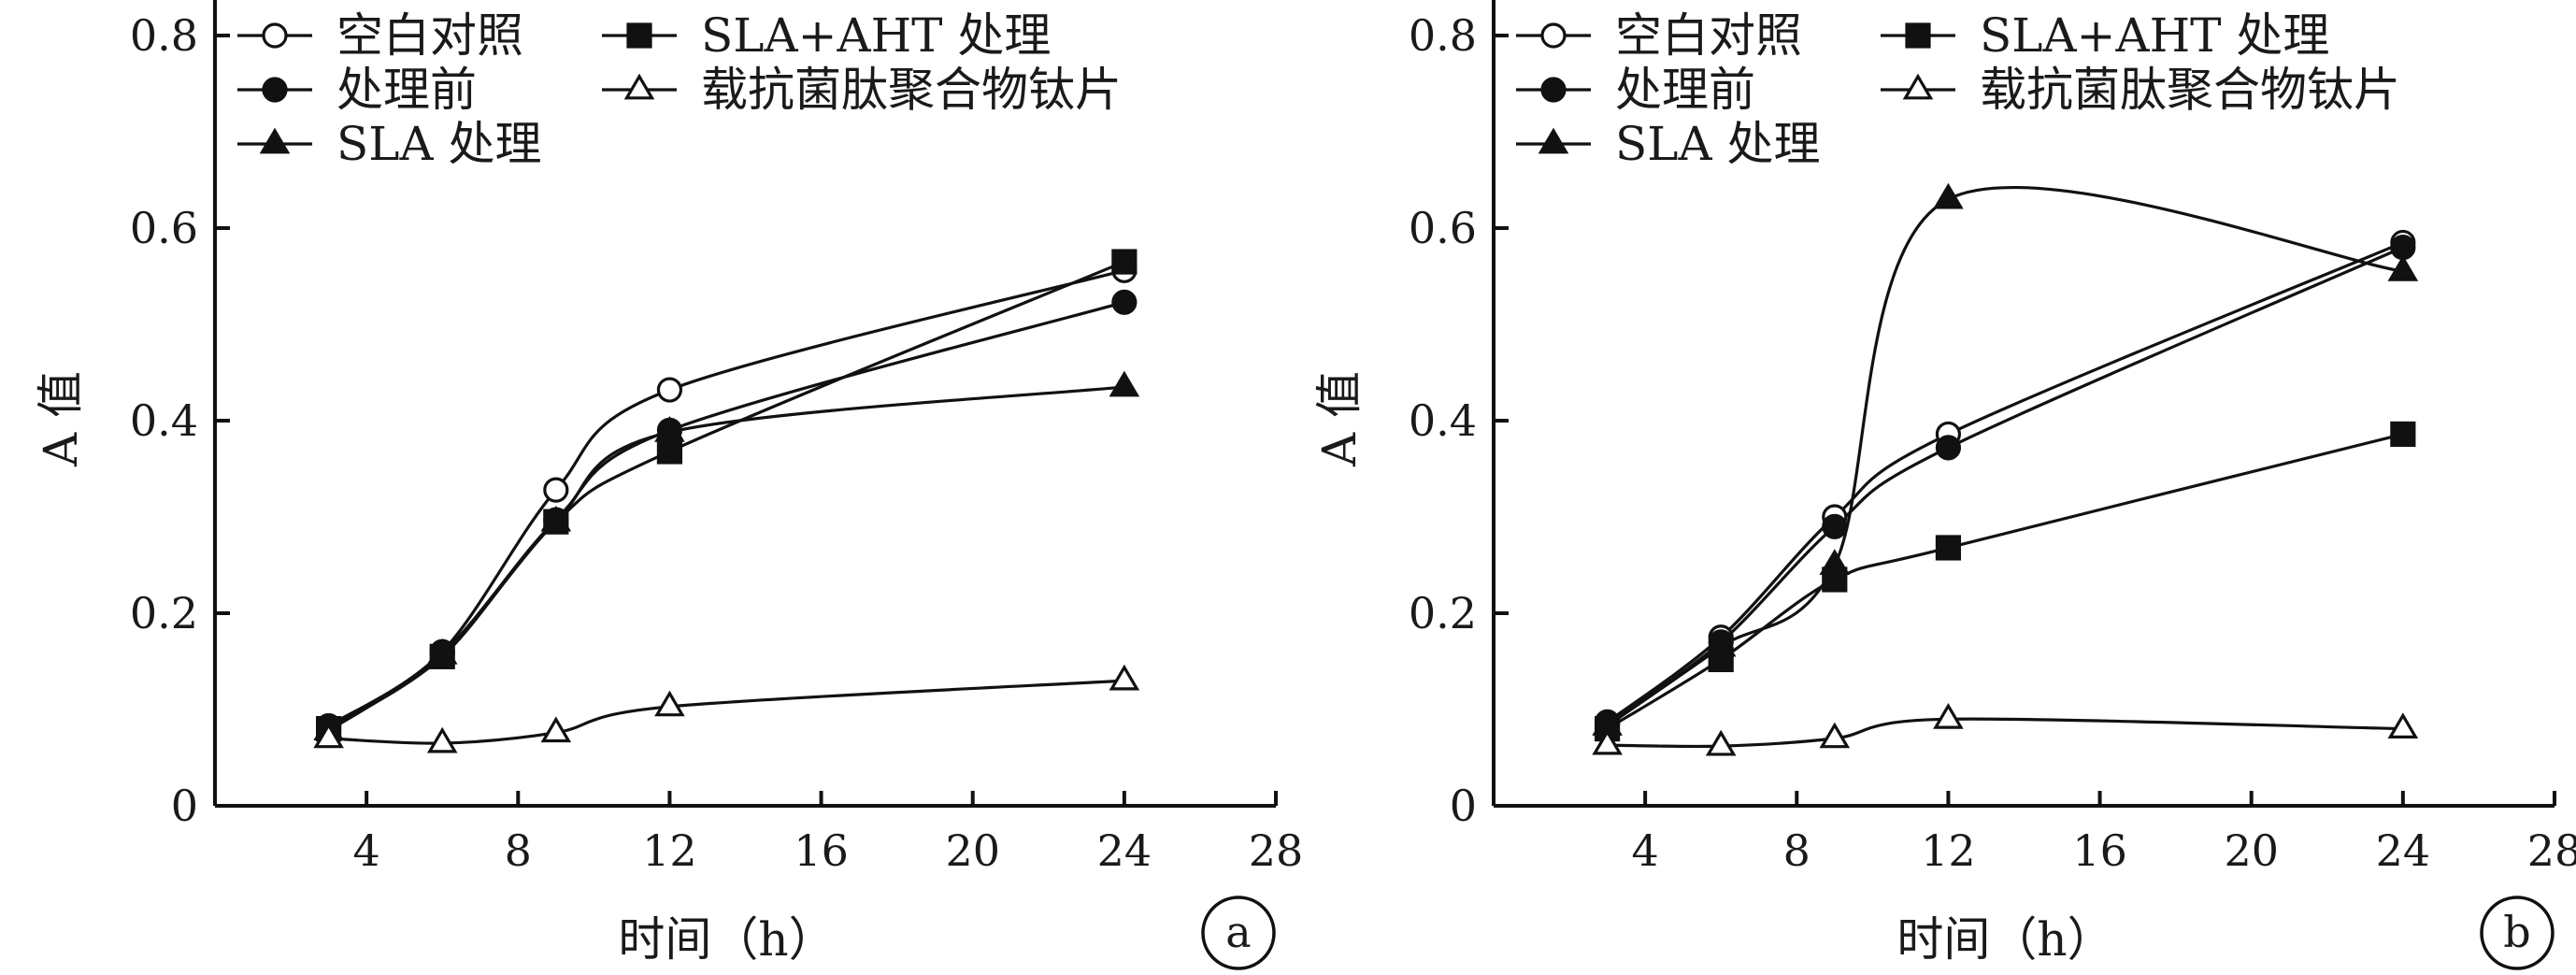 The height and width of the screenshot is (975, 2576). I want to click on data-point-s1-p2, so click(1835, 526).